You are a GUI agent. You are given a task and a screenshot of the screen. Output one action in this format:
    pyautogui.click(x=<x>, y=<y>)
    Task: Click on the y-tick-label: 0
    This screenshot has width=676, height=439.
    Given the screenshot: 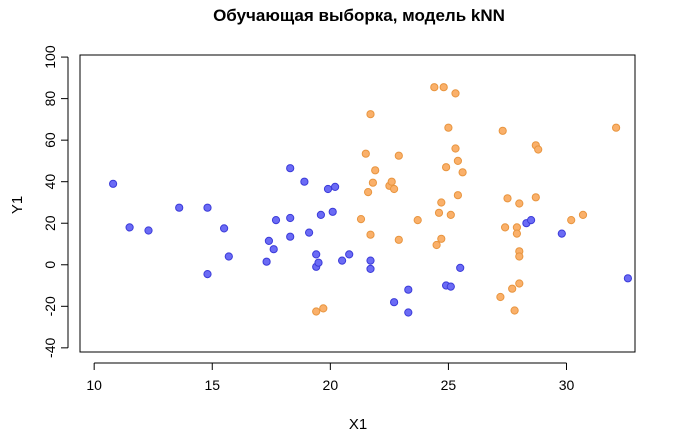 What is the action you would take?
    pyautogui.click(x=50, y=265)
    